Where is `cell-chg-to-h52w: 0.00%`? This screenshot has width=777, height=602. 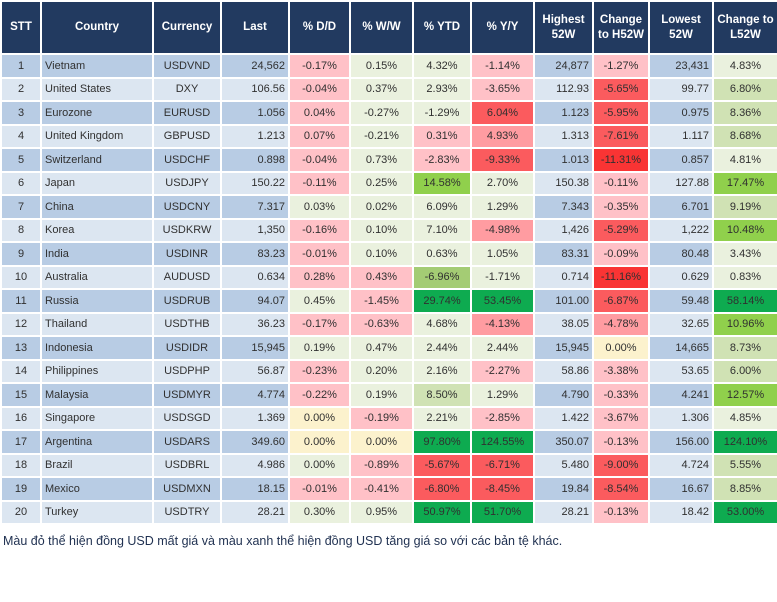
cell-chg-to-h52w: 0.00% is located at coordinates (621, 348).